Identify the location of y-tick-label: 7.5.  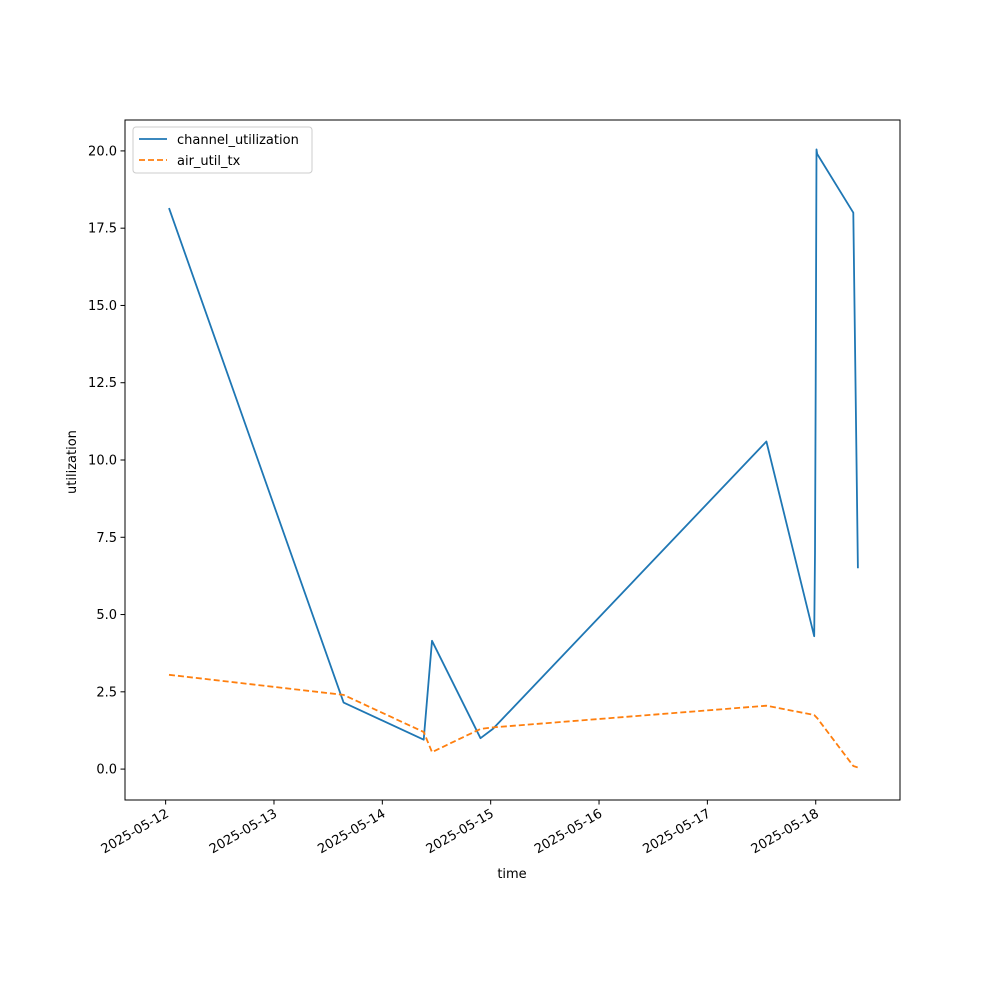
(106, 538).